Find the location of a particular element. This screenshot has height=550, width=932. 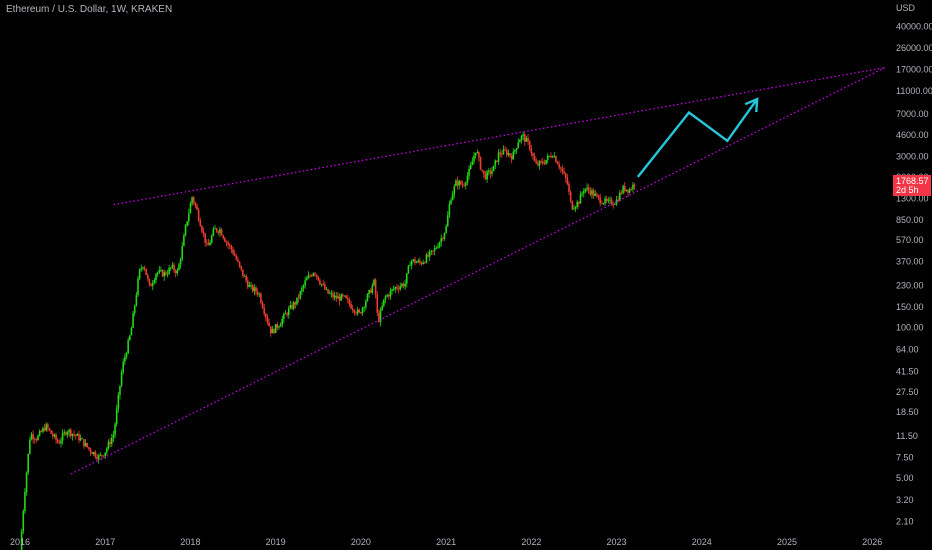

price-tick-label: 26000.00 is located at coordinates (914, 48).